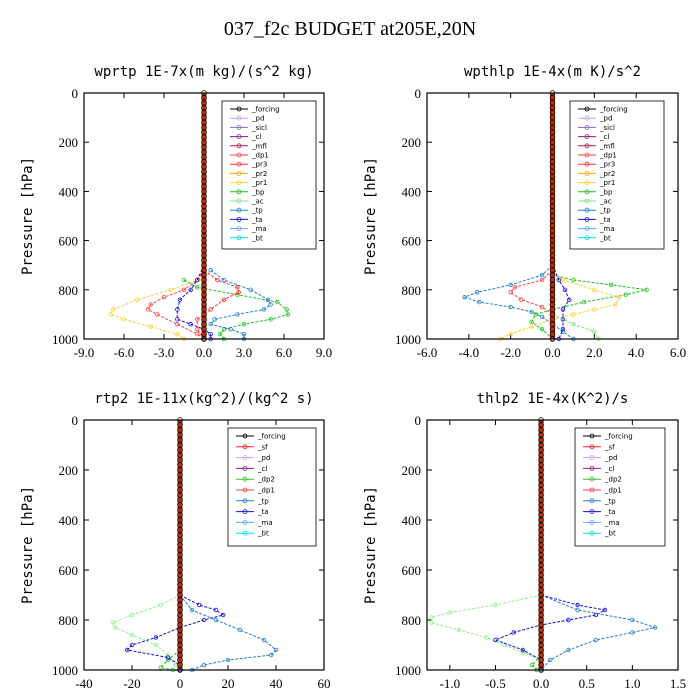 The height and width of the screenshot is (700, 700). What do you see at coordinates (203, 72) in the screenshot?
I see `panel-title: wprtp 1E-7x(m kg)/(s^2 kg)` at bounding box center [203, 72].